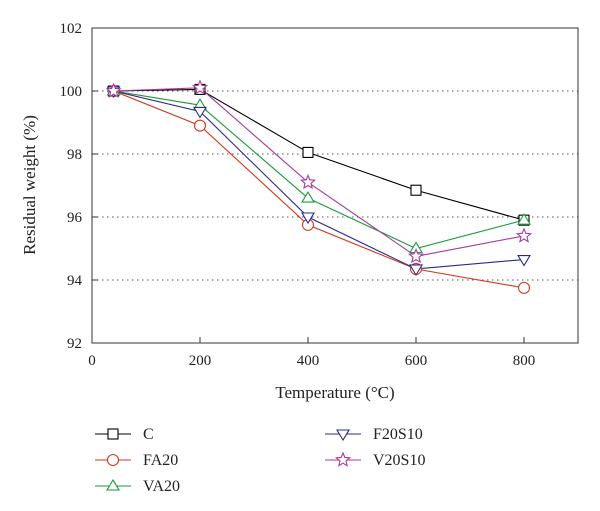  What do you see at coordinates (148, 434) in the screenshot?
I see `legend-label-c: C` at bounding box center [148, 434].